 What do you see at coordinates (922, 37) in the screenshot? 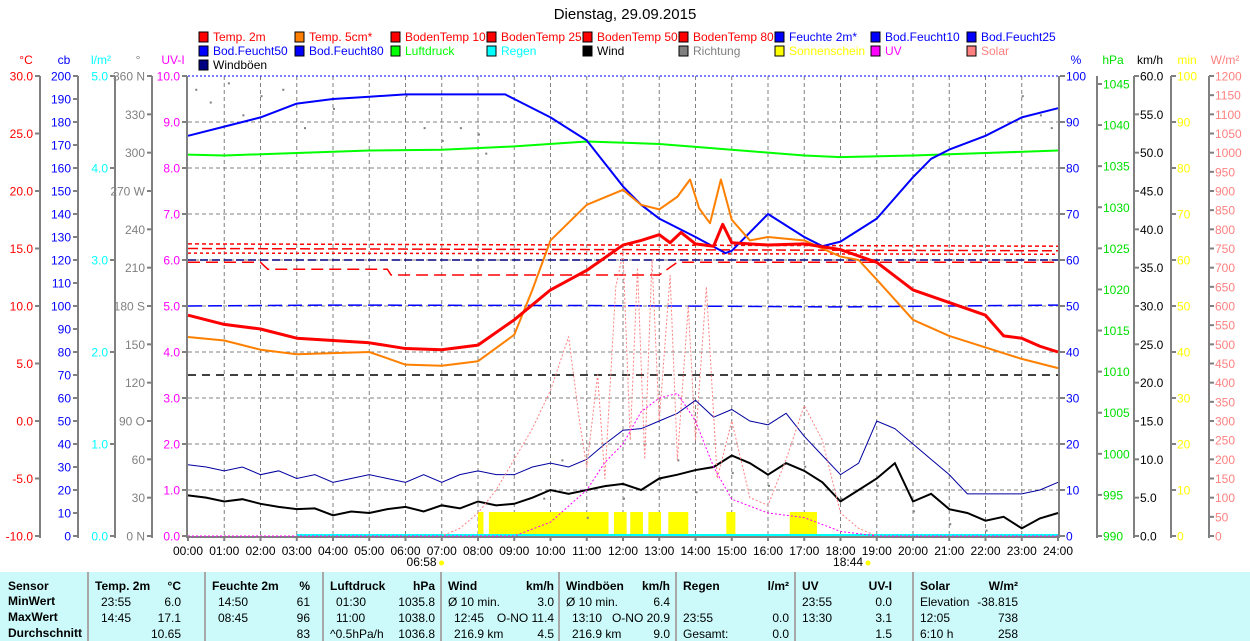
I see `legend-label: Bod.Feucht10` at bounding box center [922, 37].